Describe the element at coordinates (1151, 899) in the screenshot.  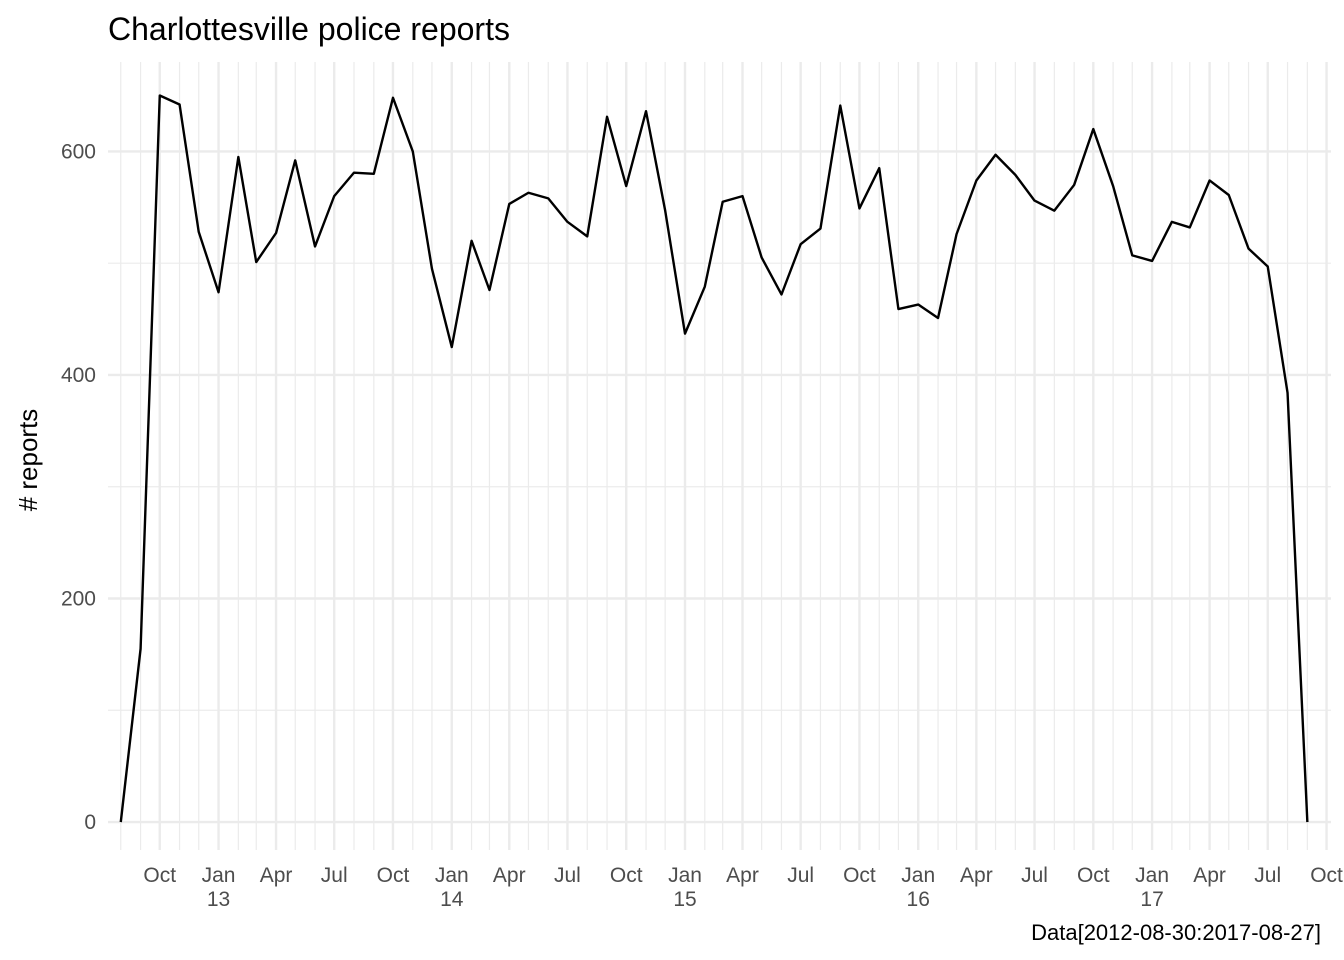
I see `x-tick-year-label: 17` at that location.